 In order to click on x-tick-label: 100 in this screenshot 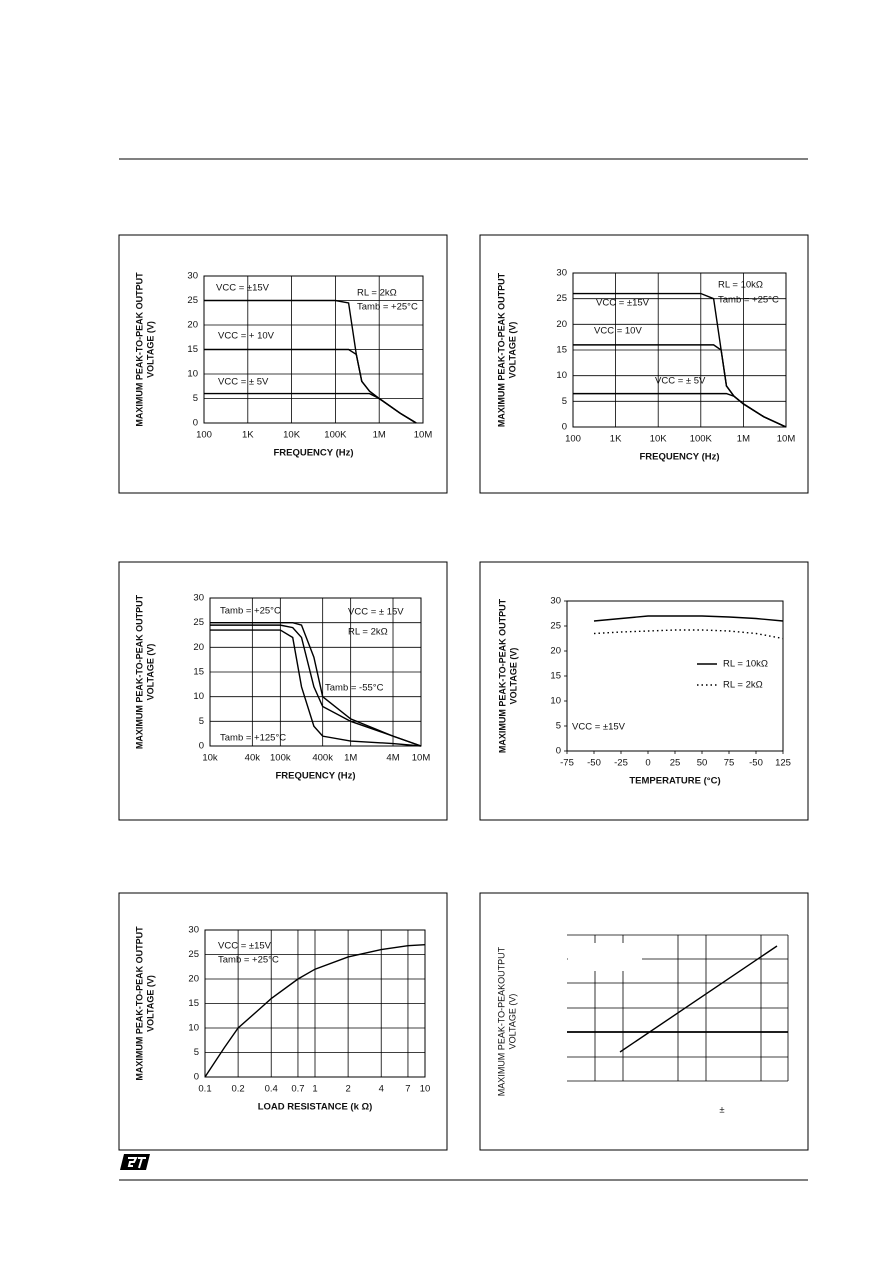, I will do `click(573, 439)`.